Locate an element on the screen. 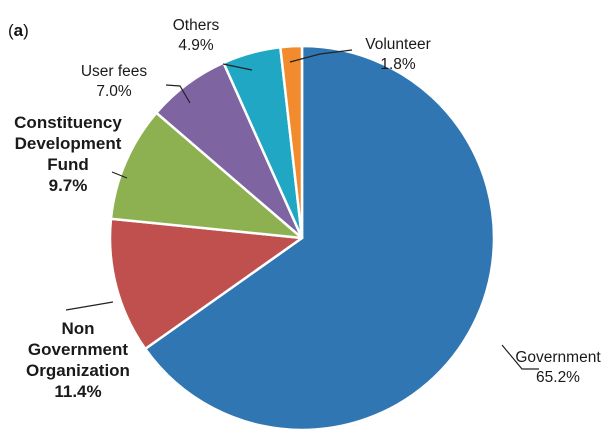 The height and width of the screenshot is (447, 613). slice-category-label: Fund is located at coordinates (68, 164).